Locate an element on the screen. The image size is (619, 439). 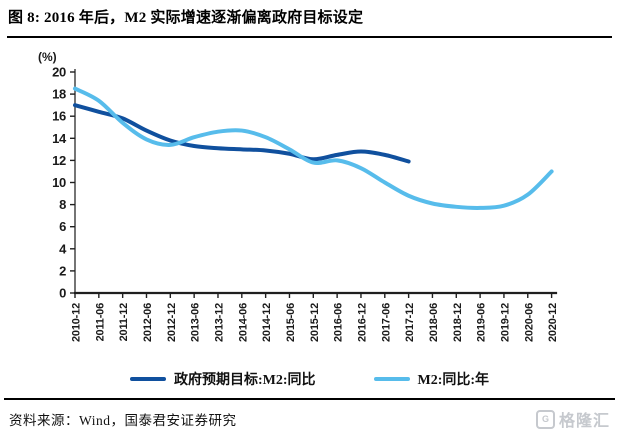
y-axis-tick-label: 12 is located at coordinates (59, 160).